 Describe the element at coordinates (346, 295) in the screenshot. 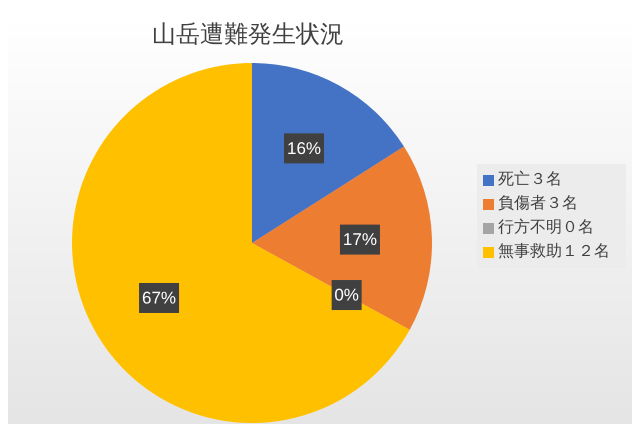

I see `text: 0%` at that location.